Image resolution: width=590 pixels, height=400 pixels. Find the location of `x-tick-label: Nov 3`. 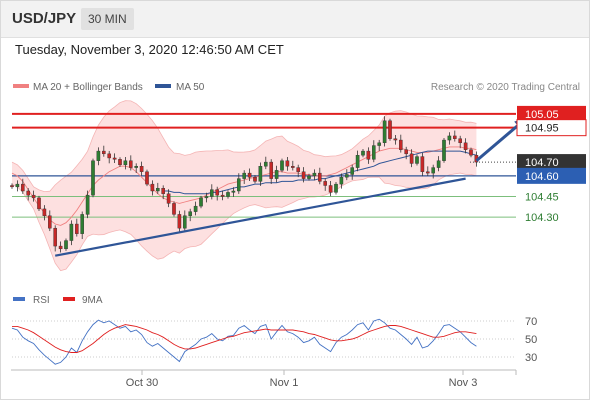

x-tick-label: Nov 3 is located at coordinates (463, 383).